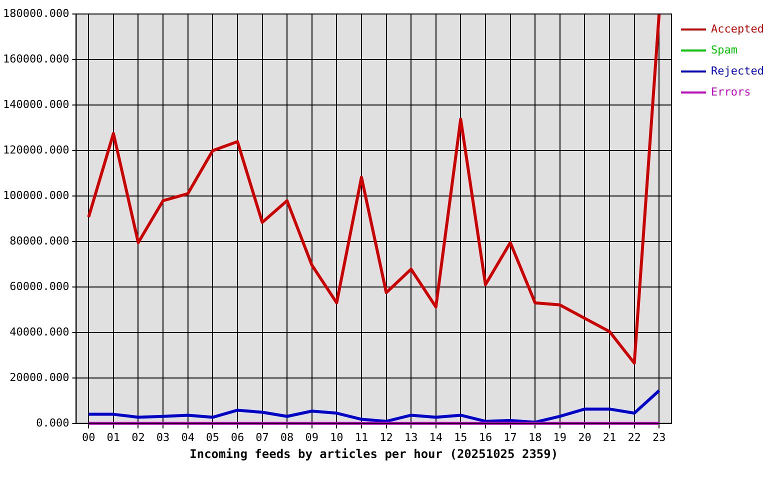 This screenshot has height=480, width=780. I want to click on y-tick-label: 40000.000, so click(40, 331).